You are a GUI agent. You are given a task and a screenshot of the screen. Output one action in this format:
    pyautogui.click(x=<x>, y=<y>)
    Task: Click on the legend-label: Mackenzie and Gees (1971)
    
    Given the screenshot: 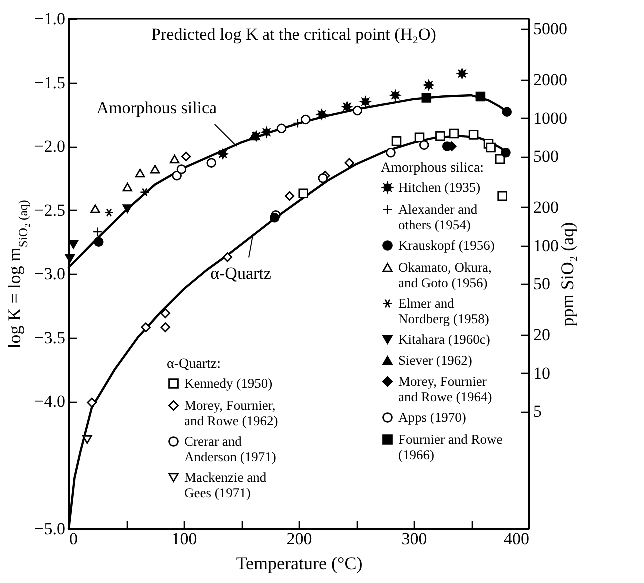 What is the action you would take?
    pyautogui.click(x=225, y=485)
    